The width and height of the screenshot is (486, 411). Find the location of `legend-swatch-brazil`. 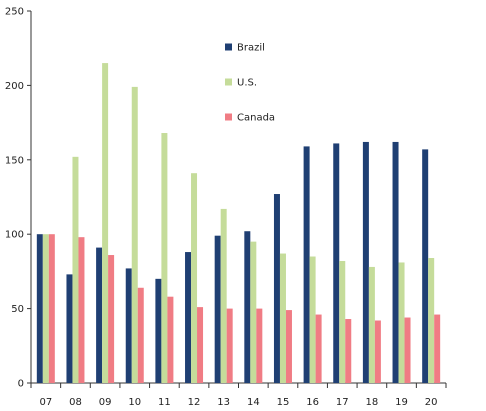

legend-swatch-brazil is located at coordinates (228, 47).